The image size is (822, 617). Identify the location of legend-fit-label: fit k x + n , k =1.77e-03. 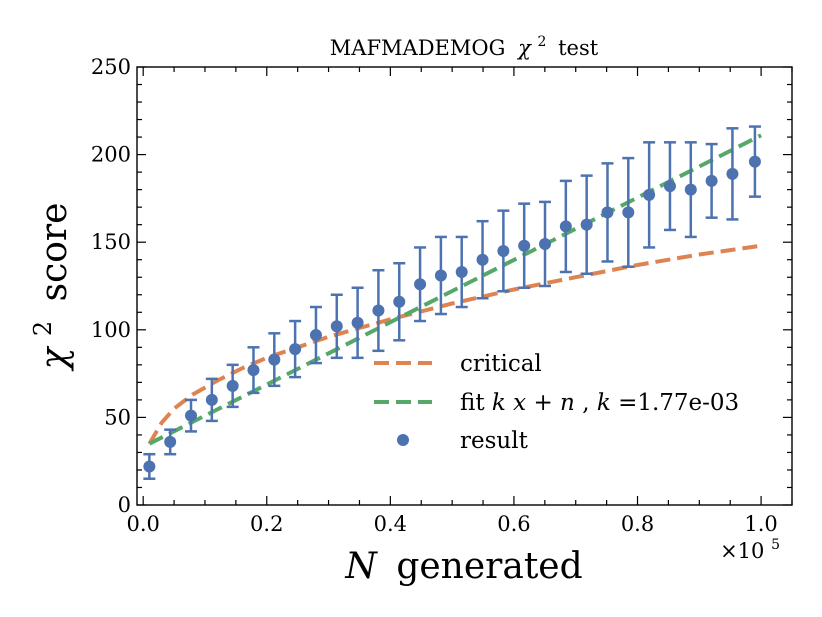
(599, 403).